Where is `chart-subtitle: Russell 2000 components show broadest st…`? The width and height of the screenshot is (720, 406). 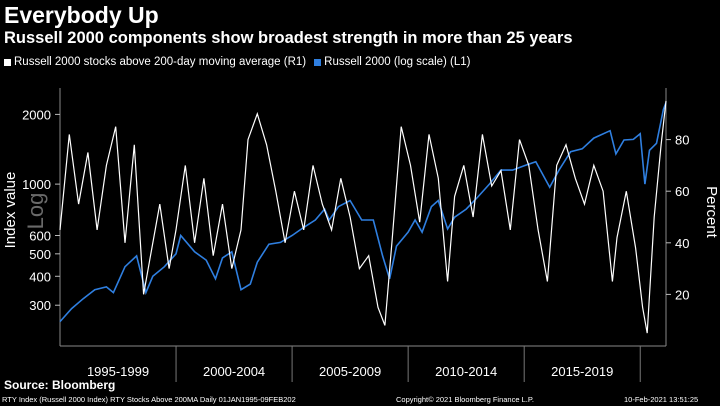 chart-subtitle: Russell 2000 components show broadest st… is located at coordinates (288, 38).